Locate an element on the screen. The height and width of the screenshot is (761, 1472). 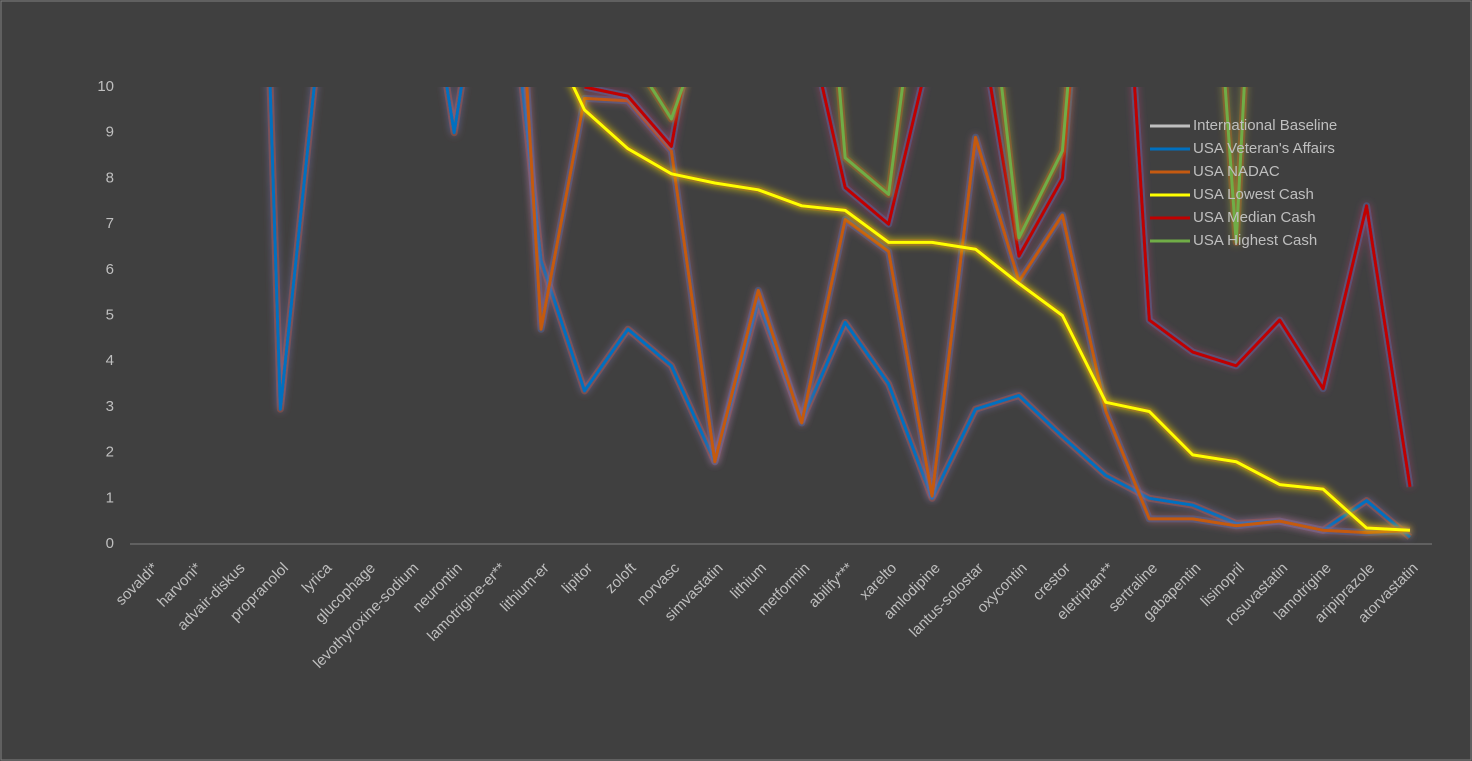
y-tick-label: 8 is located at coordinates (110, 177).